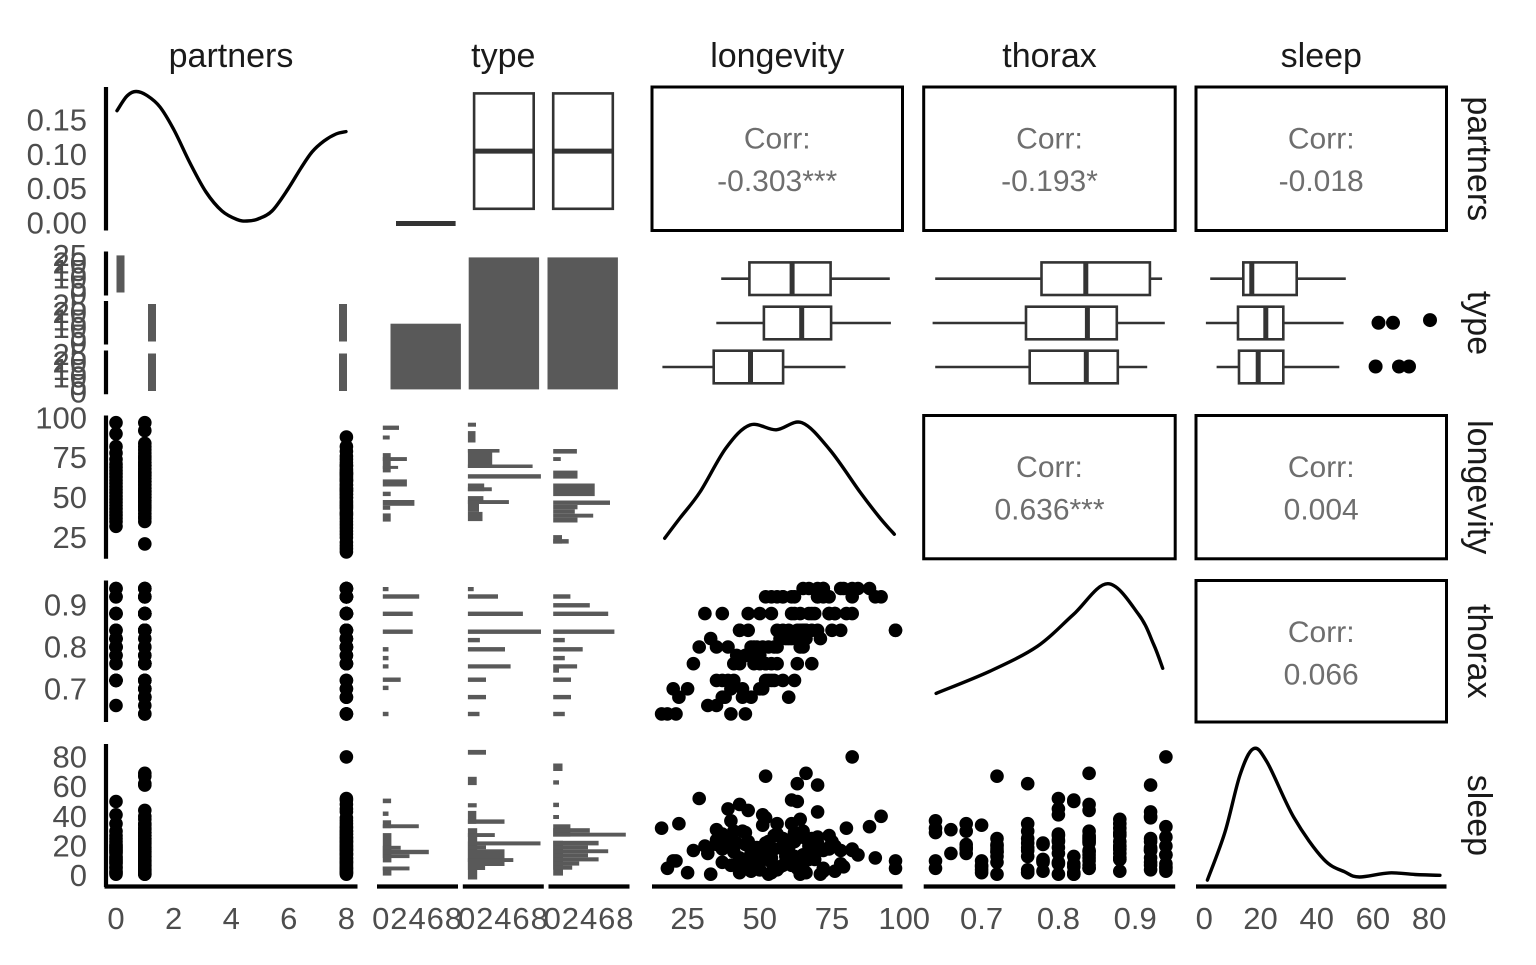 The width and height of the screenshot is (1536, 965). What do you see at coordinates (1321, 675) in the screenshot?
I see `svg-text: 0.066` at bounding box center [1321, 675].